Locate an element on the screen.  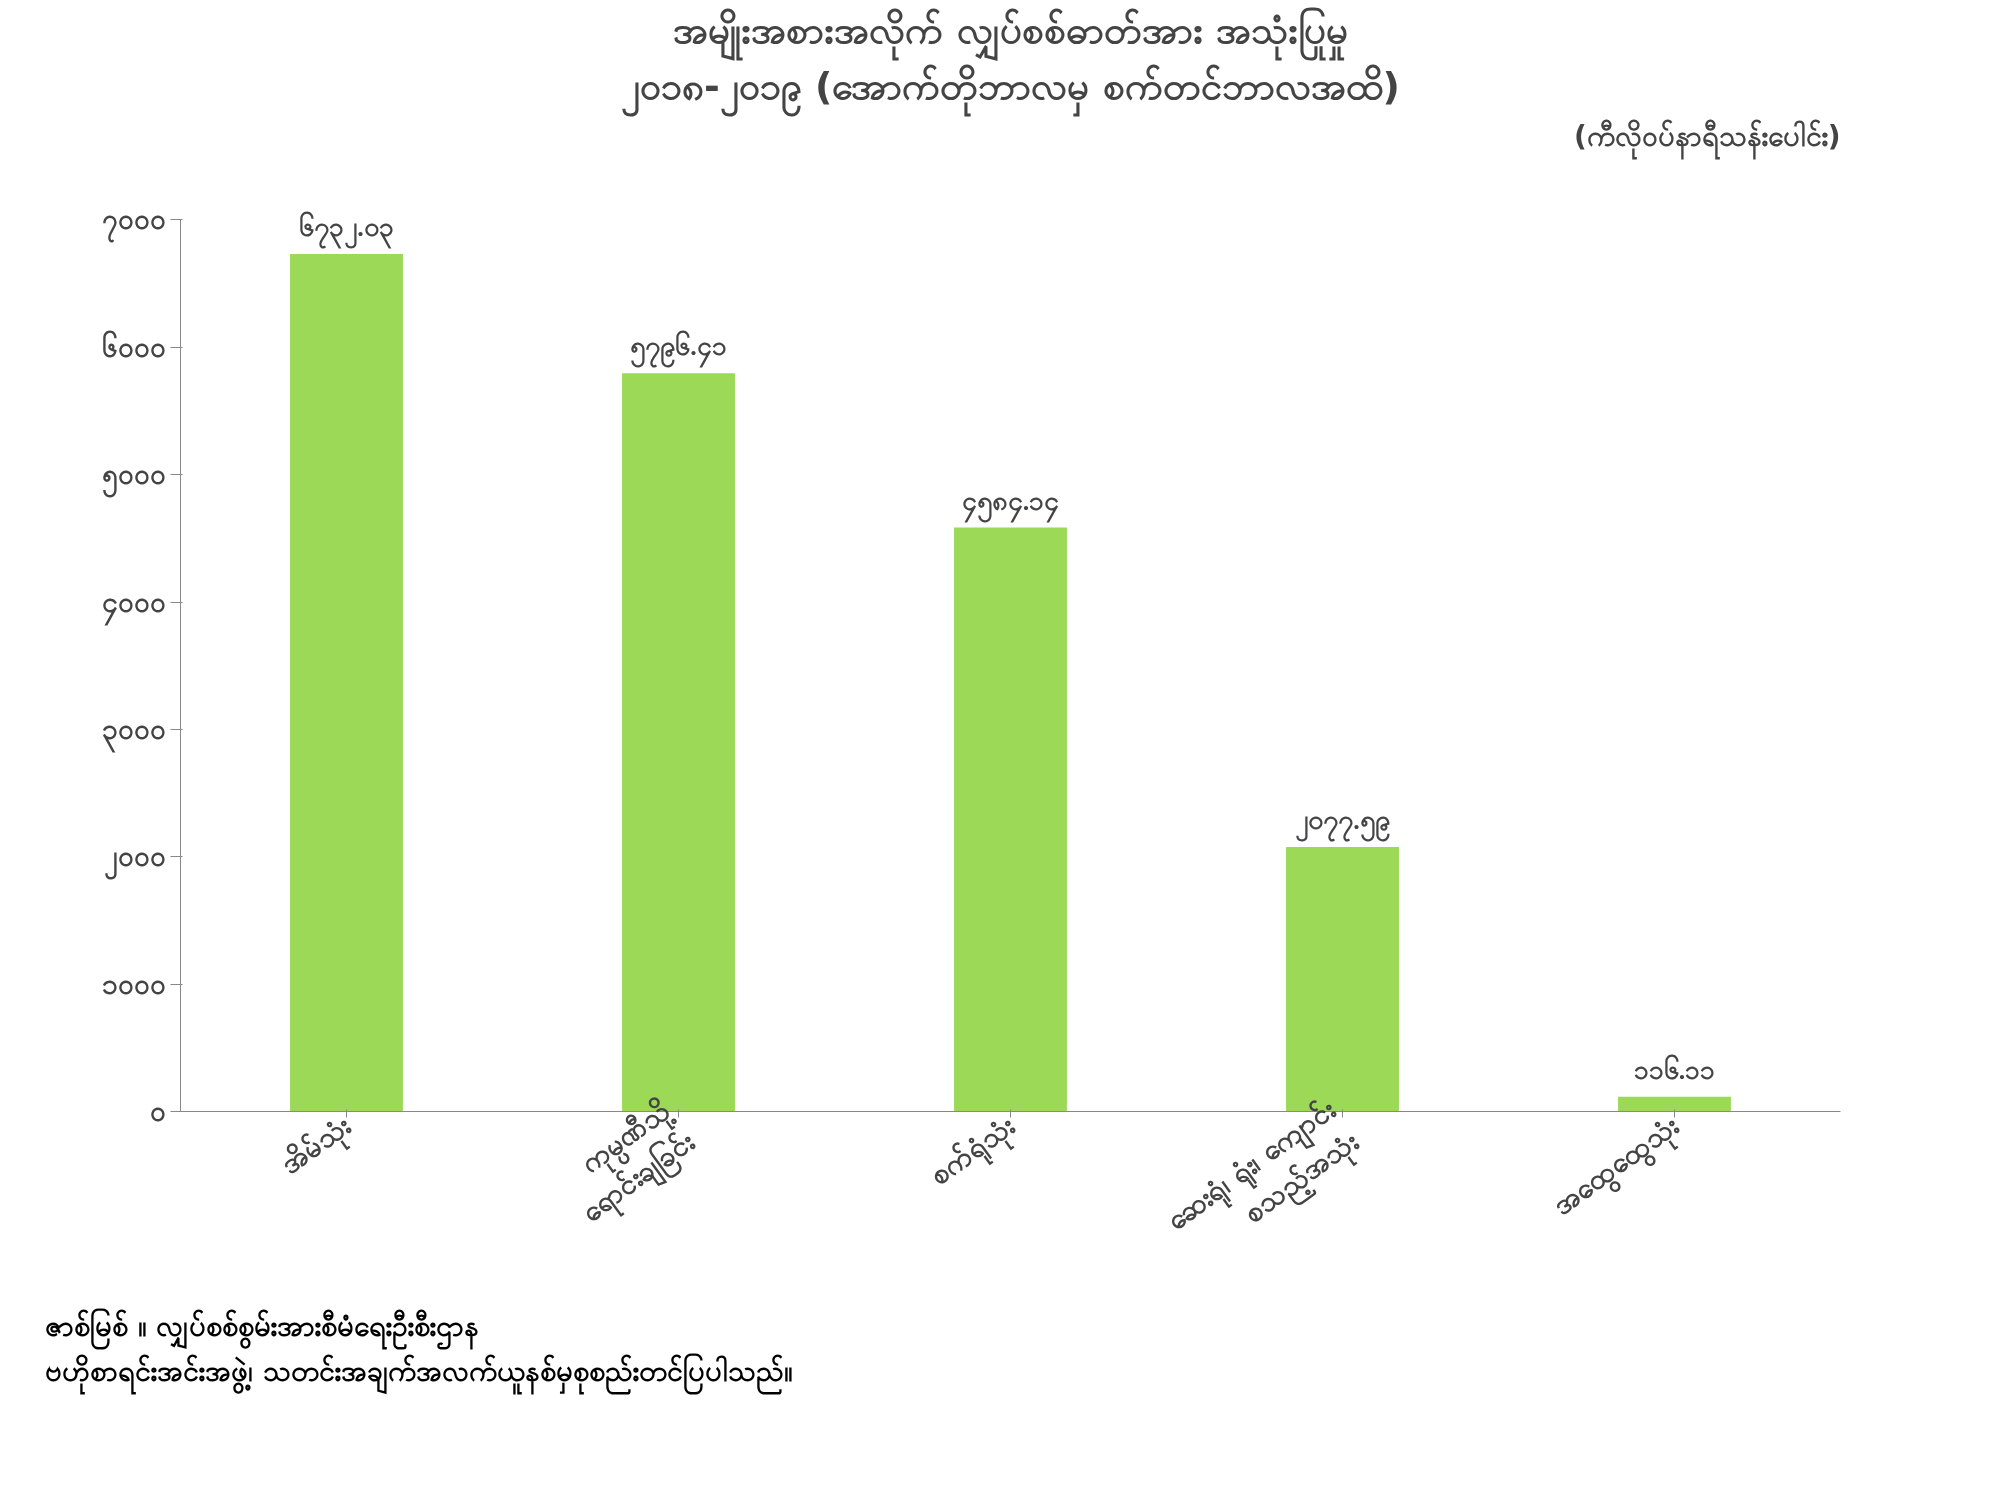
data-label: ၆၇၃၂.၀၃ is located at coordinates (346, 230).